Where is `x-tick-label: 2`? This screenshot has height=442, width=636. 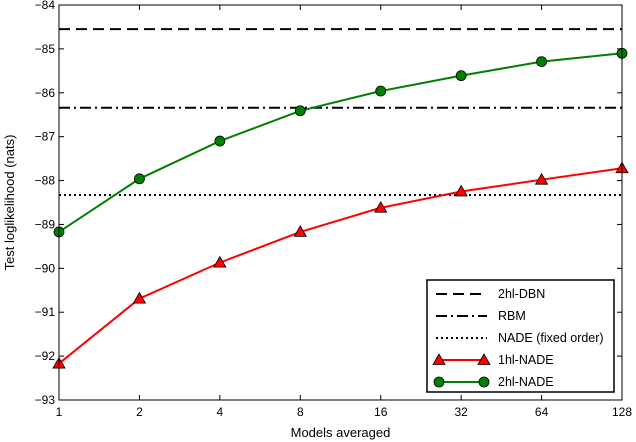
x-tick-label: 2 is located at coordinates (139, 412).